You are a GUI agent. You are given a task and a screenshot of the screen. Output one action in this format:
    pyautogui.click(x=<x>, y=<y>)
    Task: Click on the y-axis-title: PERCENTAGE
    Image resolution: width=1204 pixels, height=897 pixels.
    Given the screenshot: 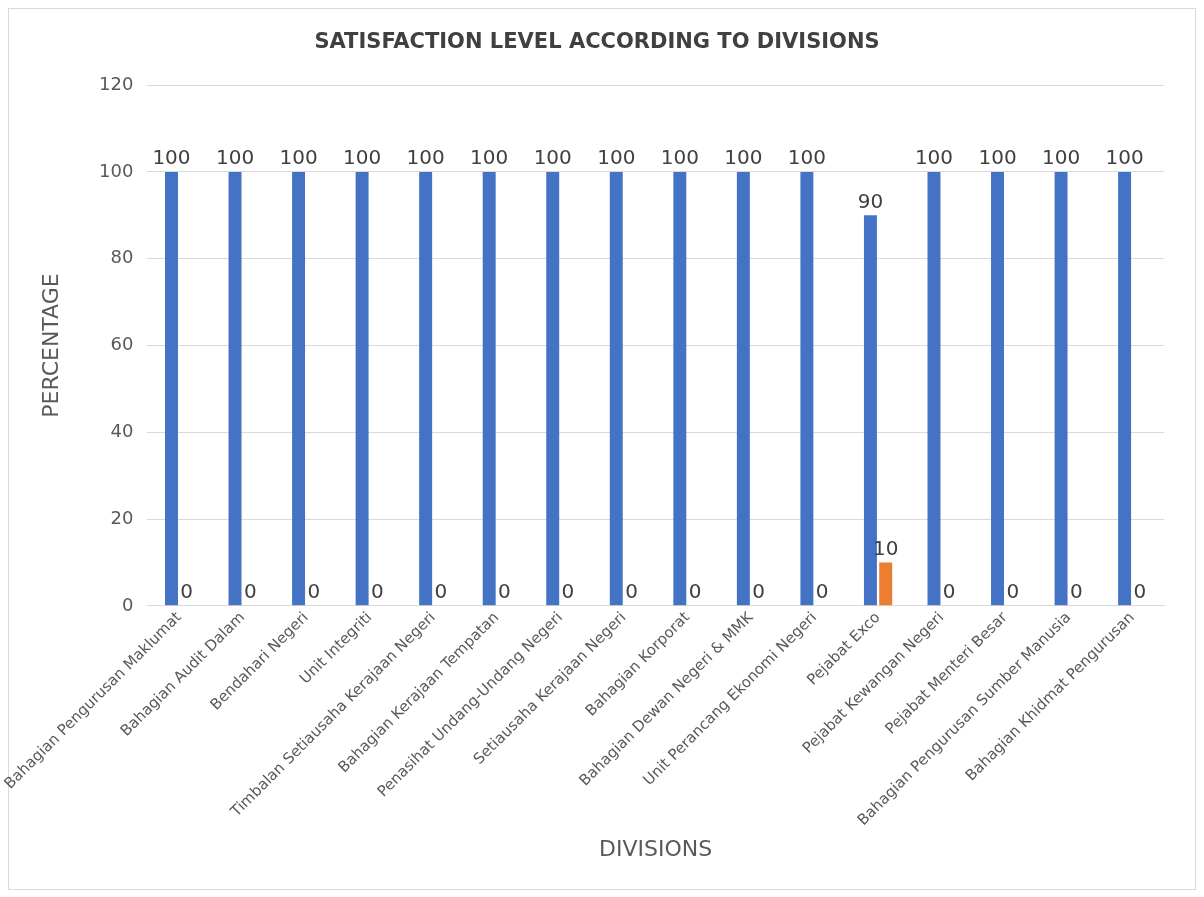 What is the action you would take?
    pyautogui.click(x=50, y=345)
    